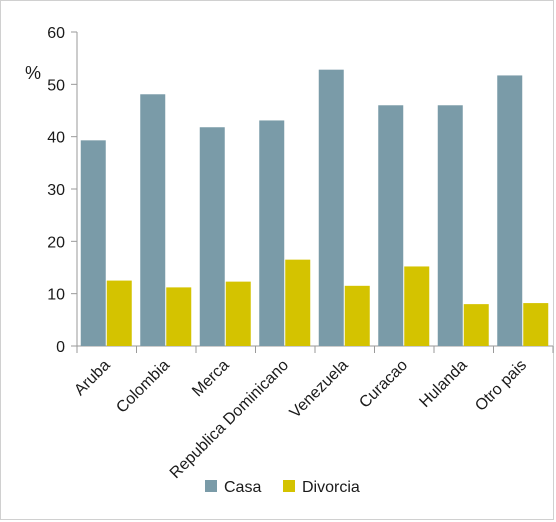  I want to click on x-category-label: Aruba, so click(92, 378).